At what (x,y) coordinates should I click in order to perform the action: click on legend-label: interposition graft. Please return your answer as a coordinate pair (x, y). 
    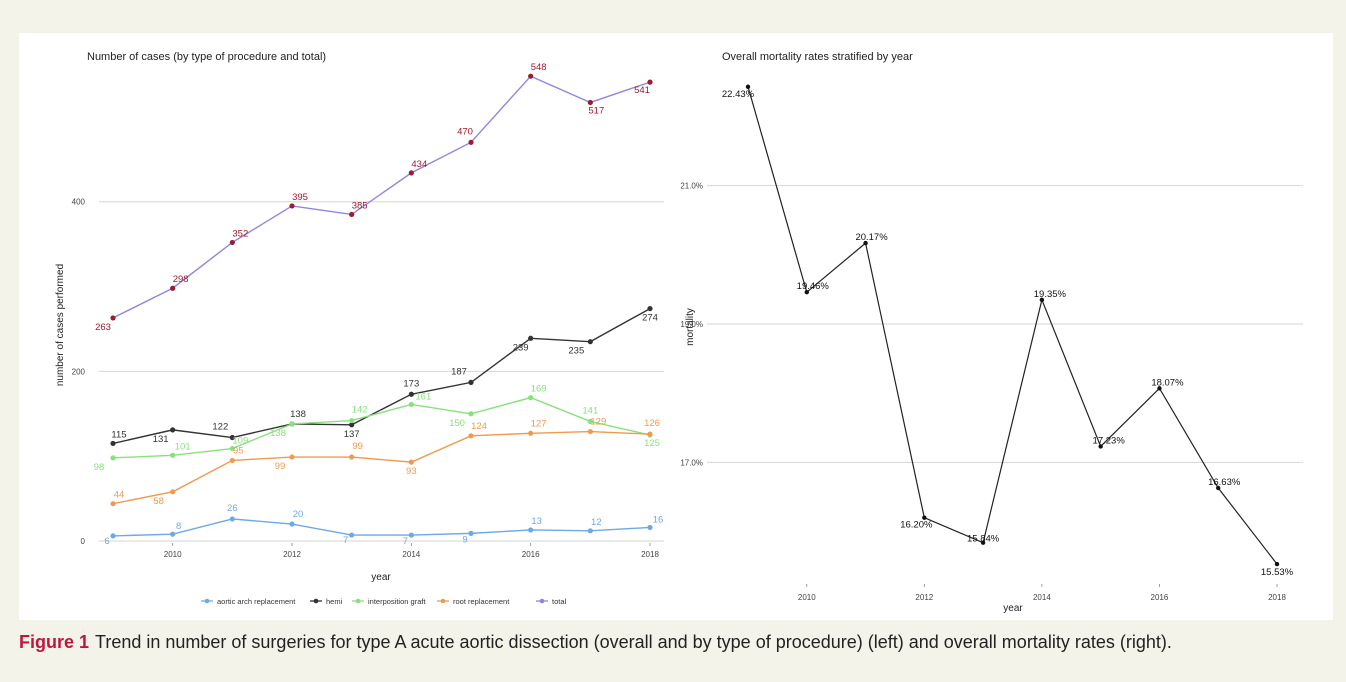
    Looking at the image, I should click on (397, 601).